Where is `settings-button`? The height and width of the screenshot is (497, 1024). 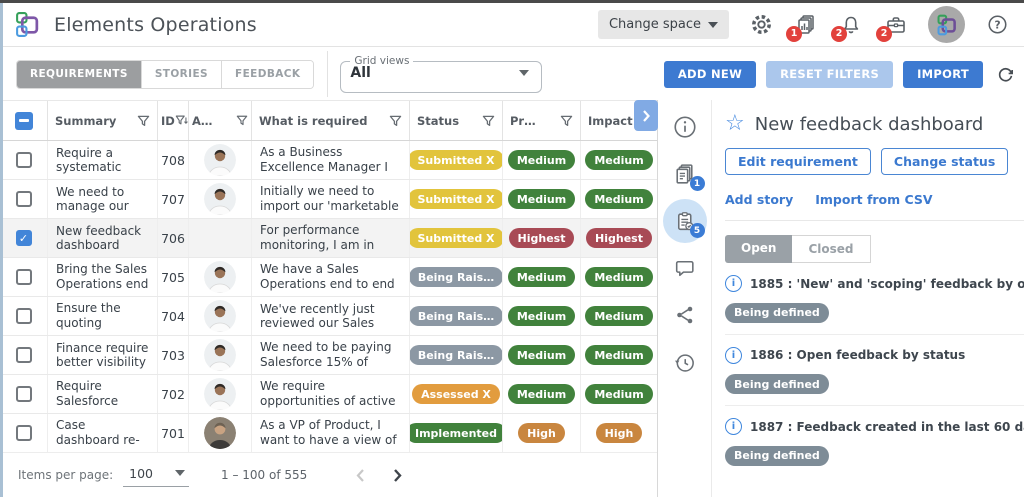
settings-button is located at coordinates (761, 25).